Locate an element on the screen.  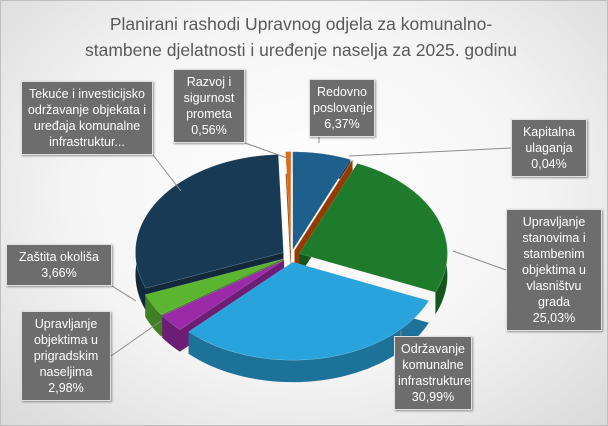
category-label: Razvoj i sigurnost prometa is located at coordinates (209, 98).